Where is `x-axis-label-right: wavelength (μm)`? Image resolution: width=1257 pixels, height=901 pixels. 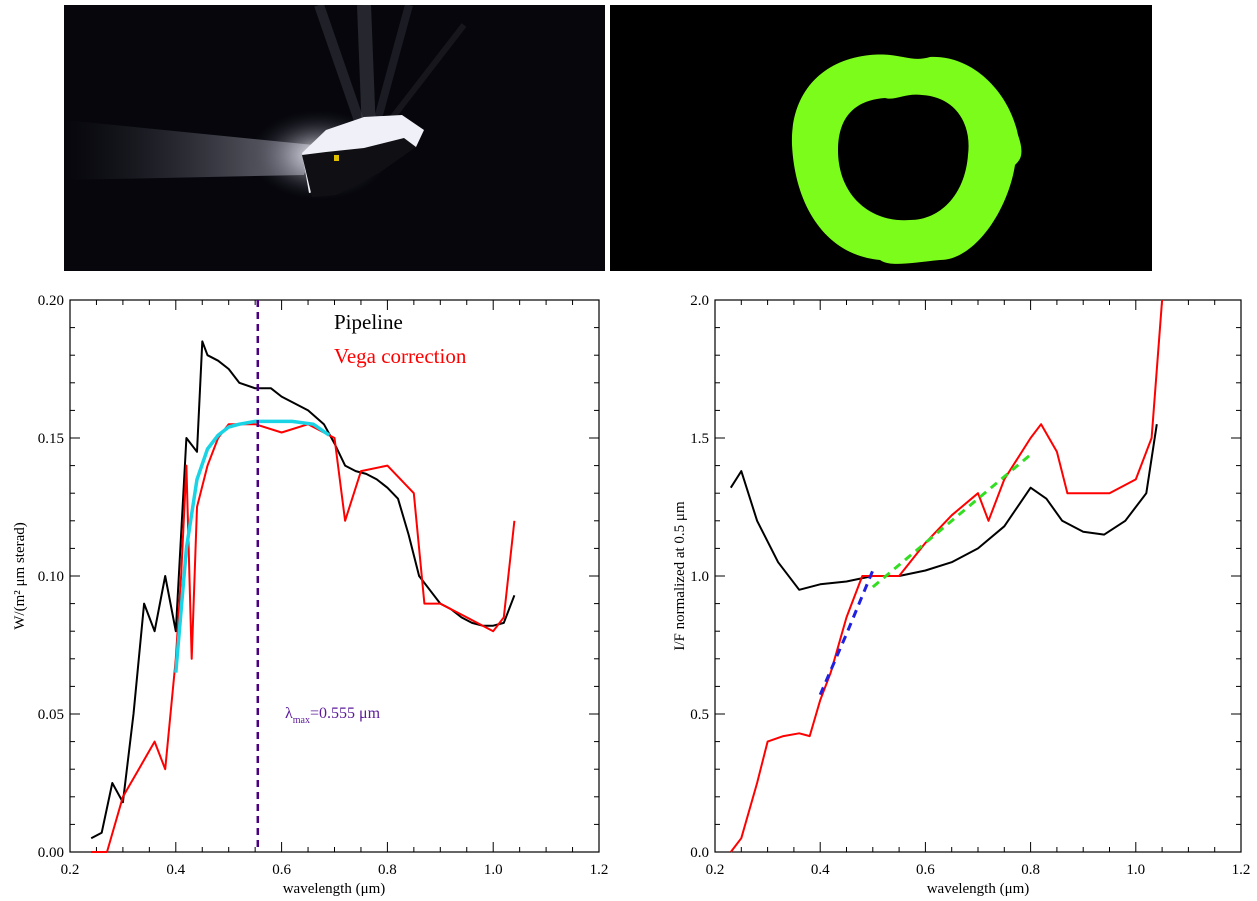
x-axis-label-right: wavelength (μm) is located at coordinates (978, 889).